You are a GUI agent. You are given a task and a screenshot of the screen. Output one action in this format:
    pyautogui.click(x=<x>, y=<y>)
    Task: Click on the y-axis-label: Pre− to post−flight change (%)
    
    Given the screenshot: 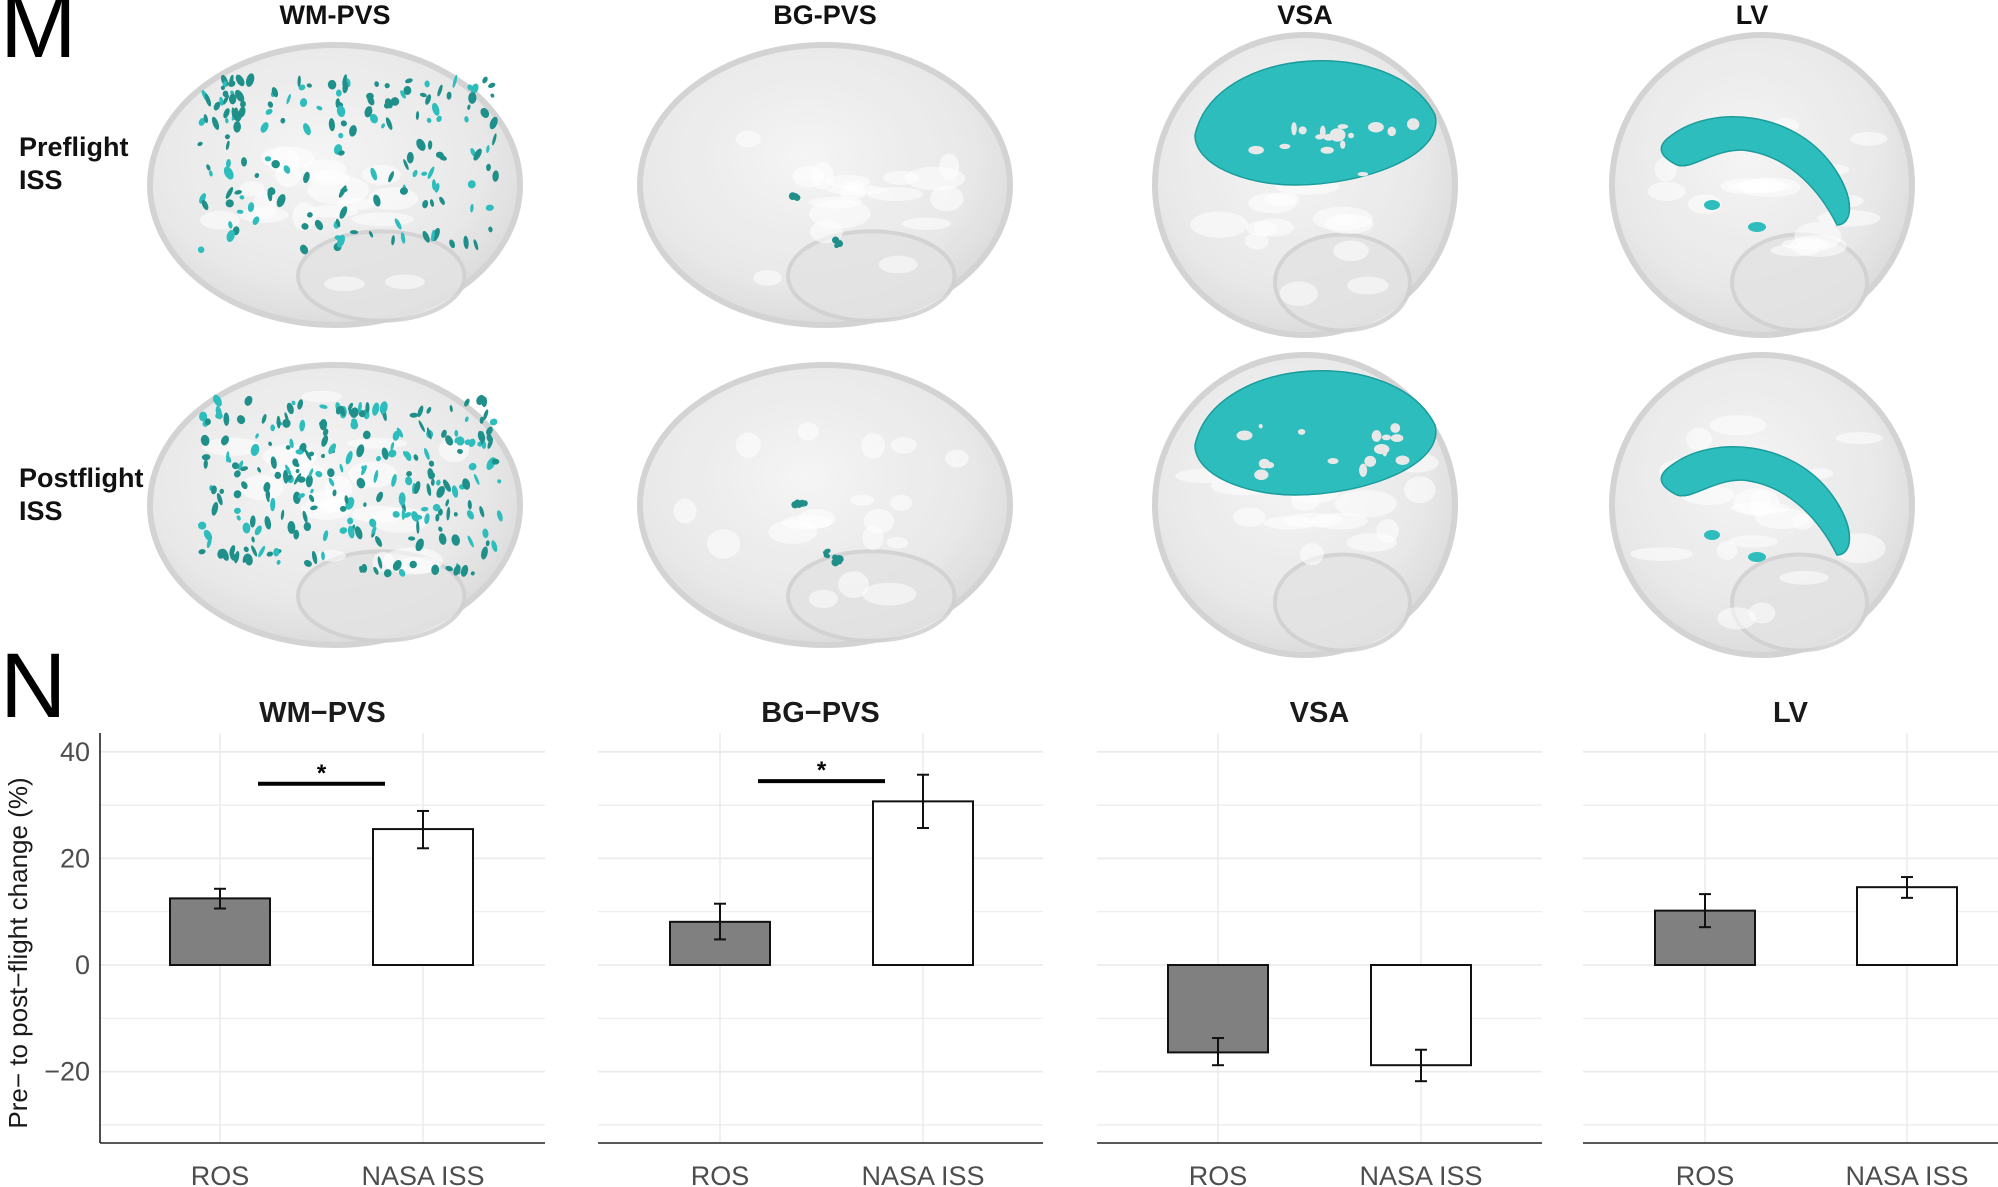 What is the action you would take?
    pyautogui.click(x=18, y=952)
    